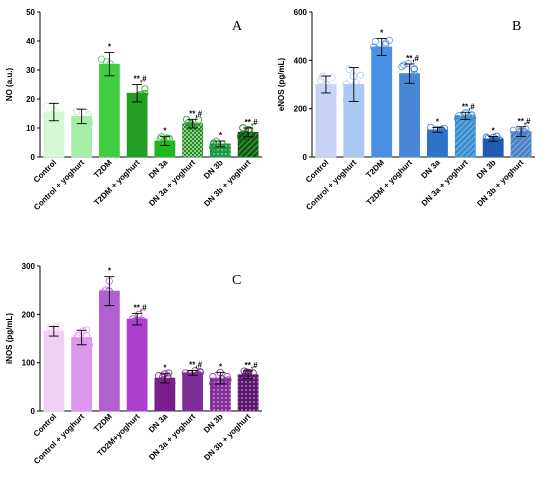  Describe the element at coordinates (9, 85) in the screenshot. I see `y-axis-title: NO (a.u.)` at that location.